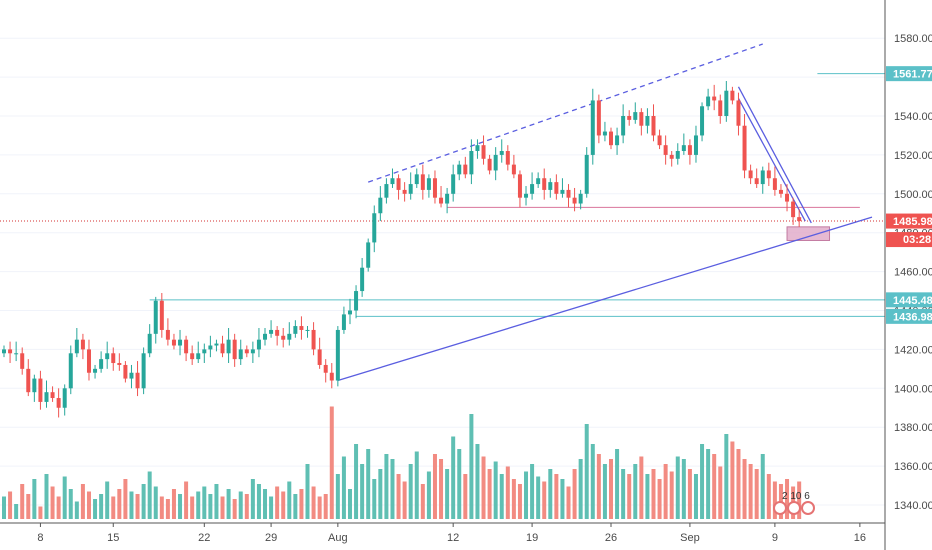 This screenshot has height=550, width=932. I want to click on price-tick-label: 1500.000, so click(913, 195).